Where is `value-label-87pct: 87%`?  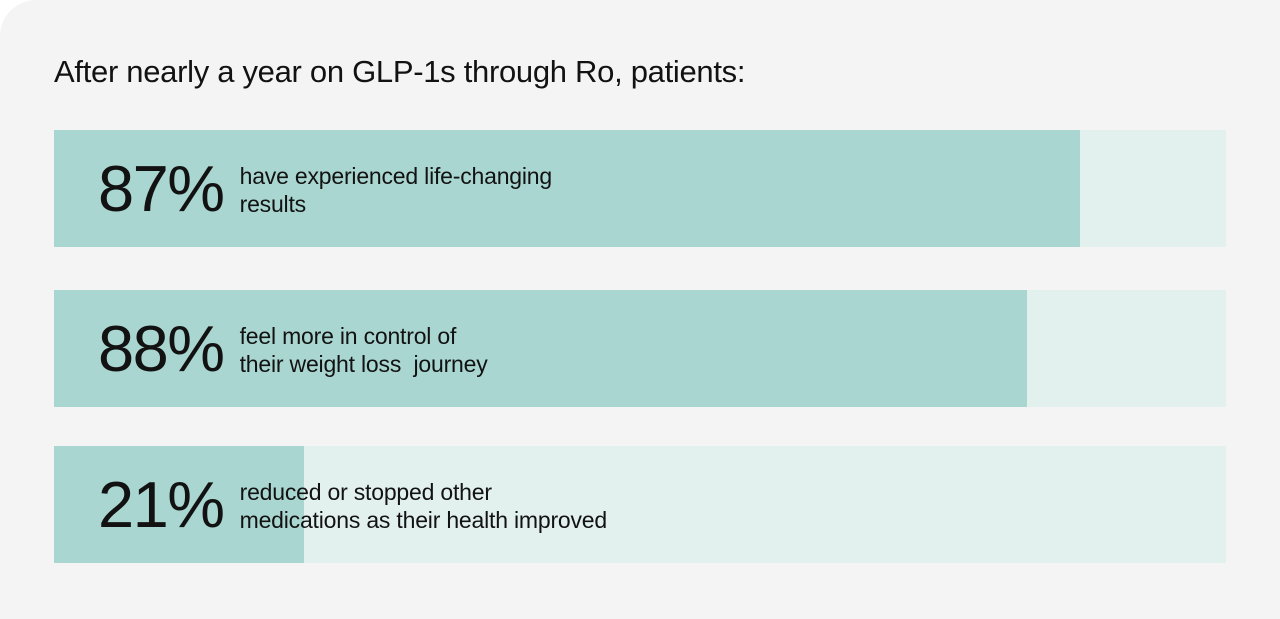 value-label-87pct: 87% is located at coordinates (161, 188).